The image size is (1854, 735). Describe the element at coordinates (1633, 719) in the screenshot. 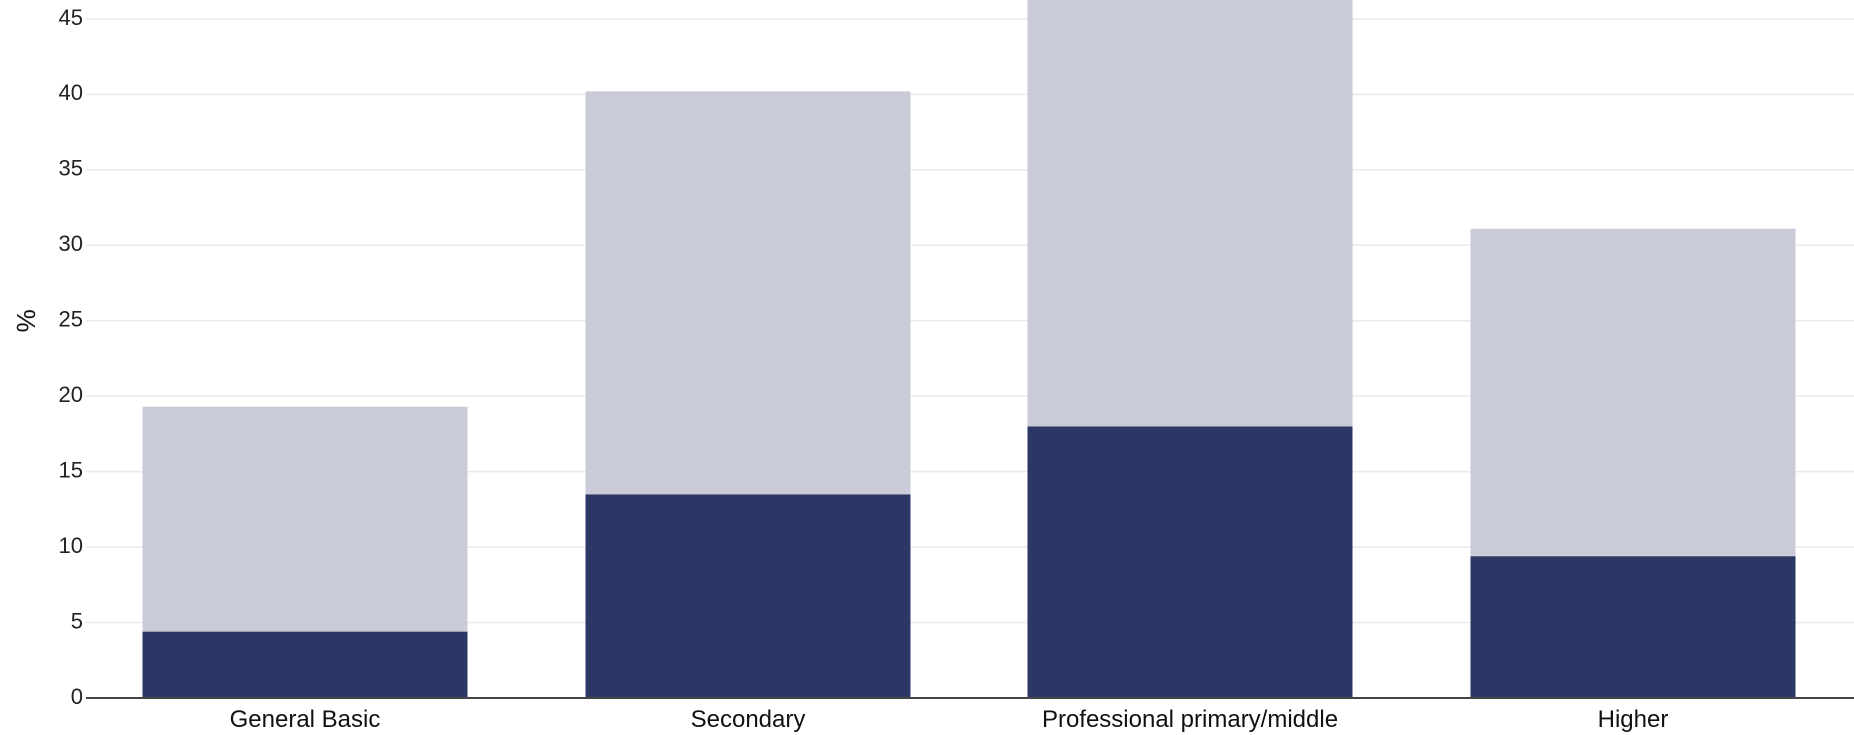

I see `x-category-label: Higher` at that location.